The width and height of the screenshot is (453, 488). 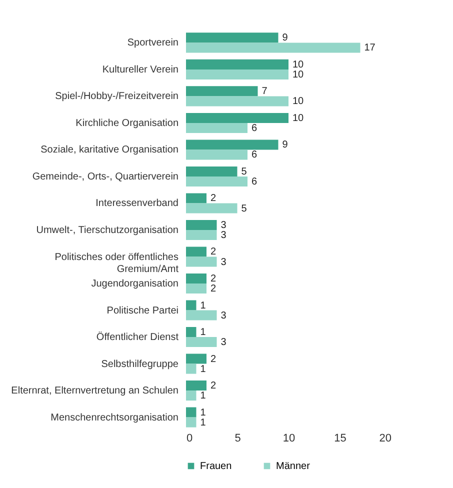 I want to click on y-tick-label: Politische Partei, so click(x=142, y=310).